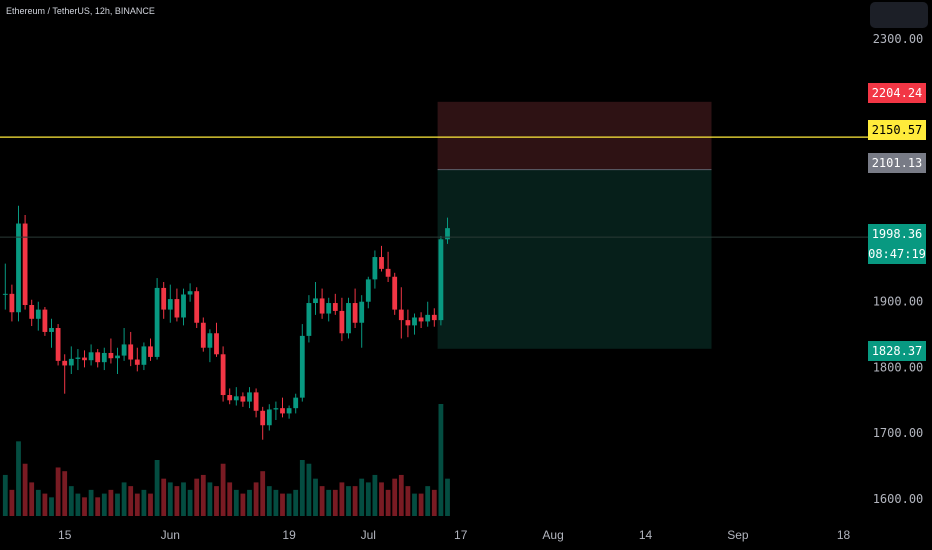 This screenshot has height=550, width=932. I want to click on bar-countdown-label: 08:47:19, so click(897, 254).